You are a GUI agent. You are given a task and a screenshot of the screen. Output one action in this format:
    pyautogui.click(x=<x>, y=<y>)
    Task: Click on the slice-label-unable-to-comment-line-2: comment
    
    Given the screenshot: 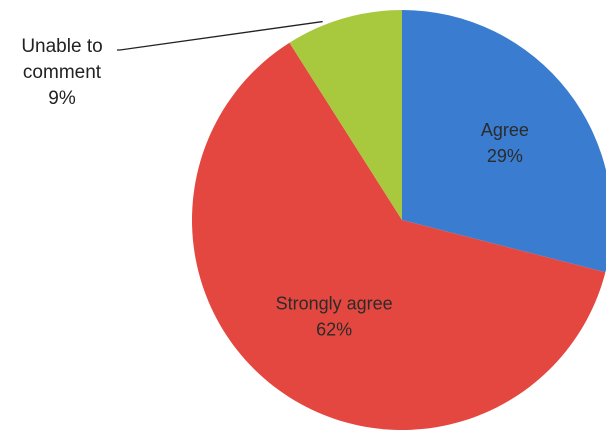 What is the action you would take?
    pyautogui.click(x=62, y=72)
    